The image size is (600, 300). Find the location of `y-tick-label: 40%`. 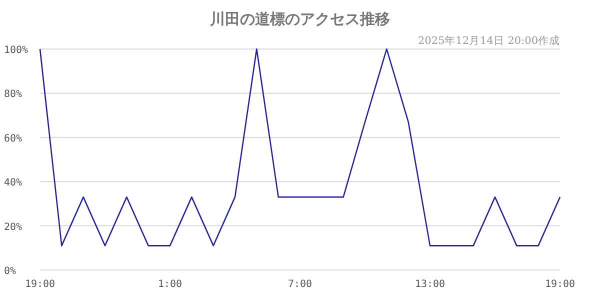

y-tick-label: 40% is located at coordinates (13, 183).